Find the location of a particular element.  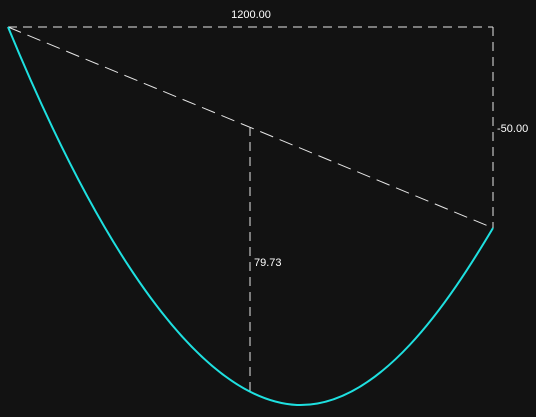

sag-label: 79.73 is located at coordinates (268, 263).